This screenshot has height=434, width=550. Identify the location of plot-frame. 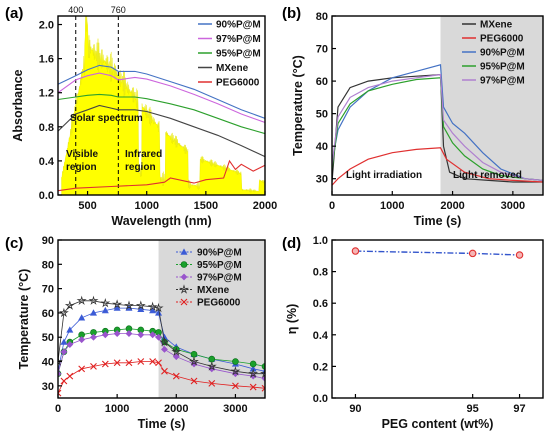
(161, 319).